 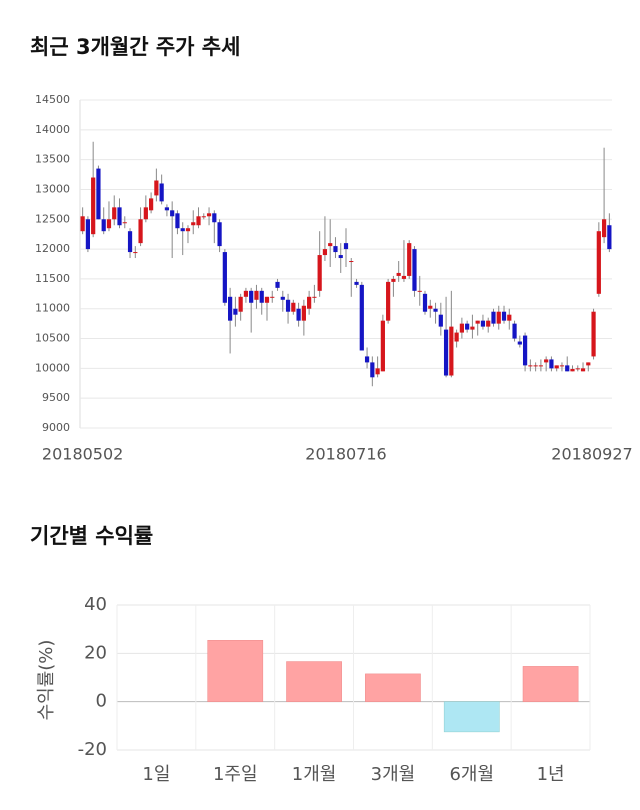 I want to click on y-tick-label: 20, so click(x=95, y=652).